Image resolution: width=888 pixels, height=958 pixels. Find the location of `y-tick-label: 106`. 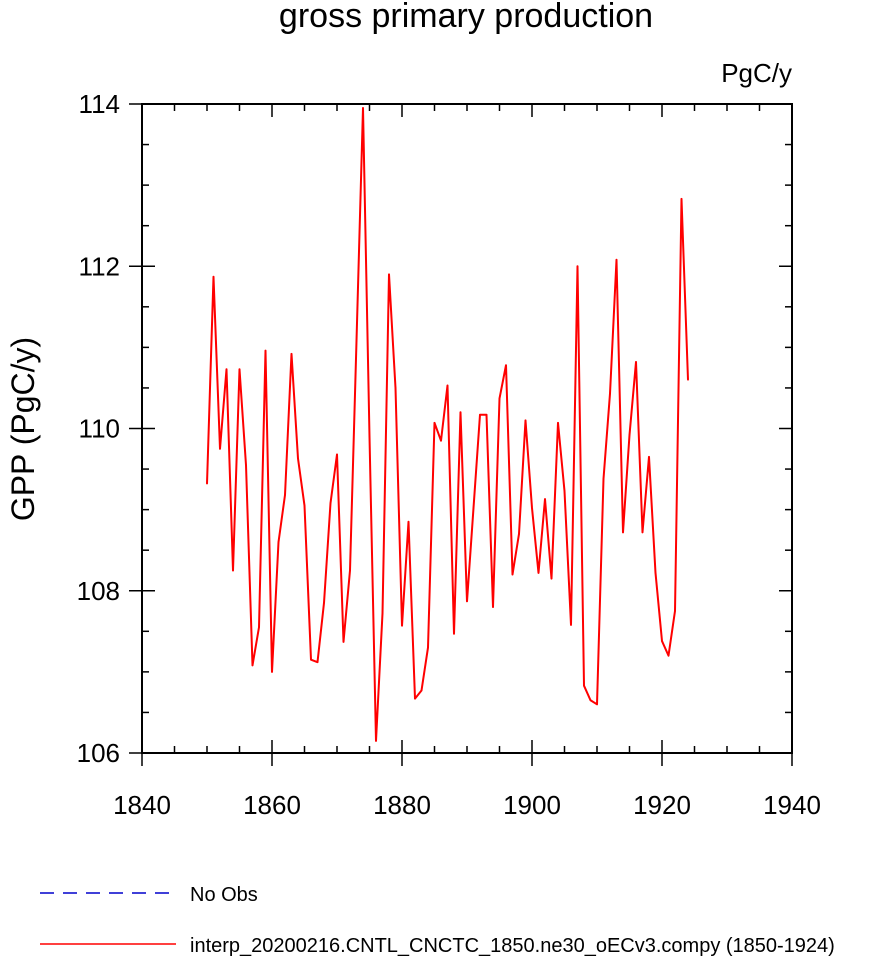

y-tick-label: 106 is located at coordinates (98, 753).